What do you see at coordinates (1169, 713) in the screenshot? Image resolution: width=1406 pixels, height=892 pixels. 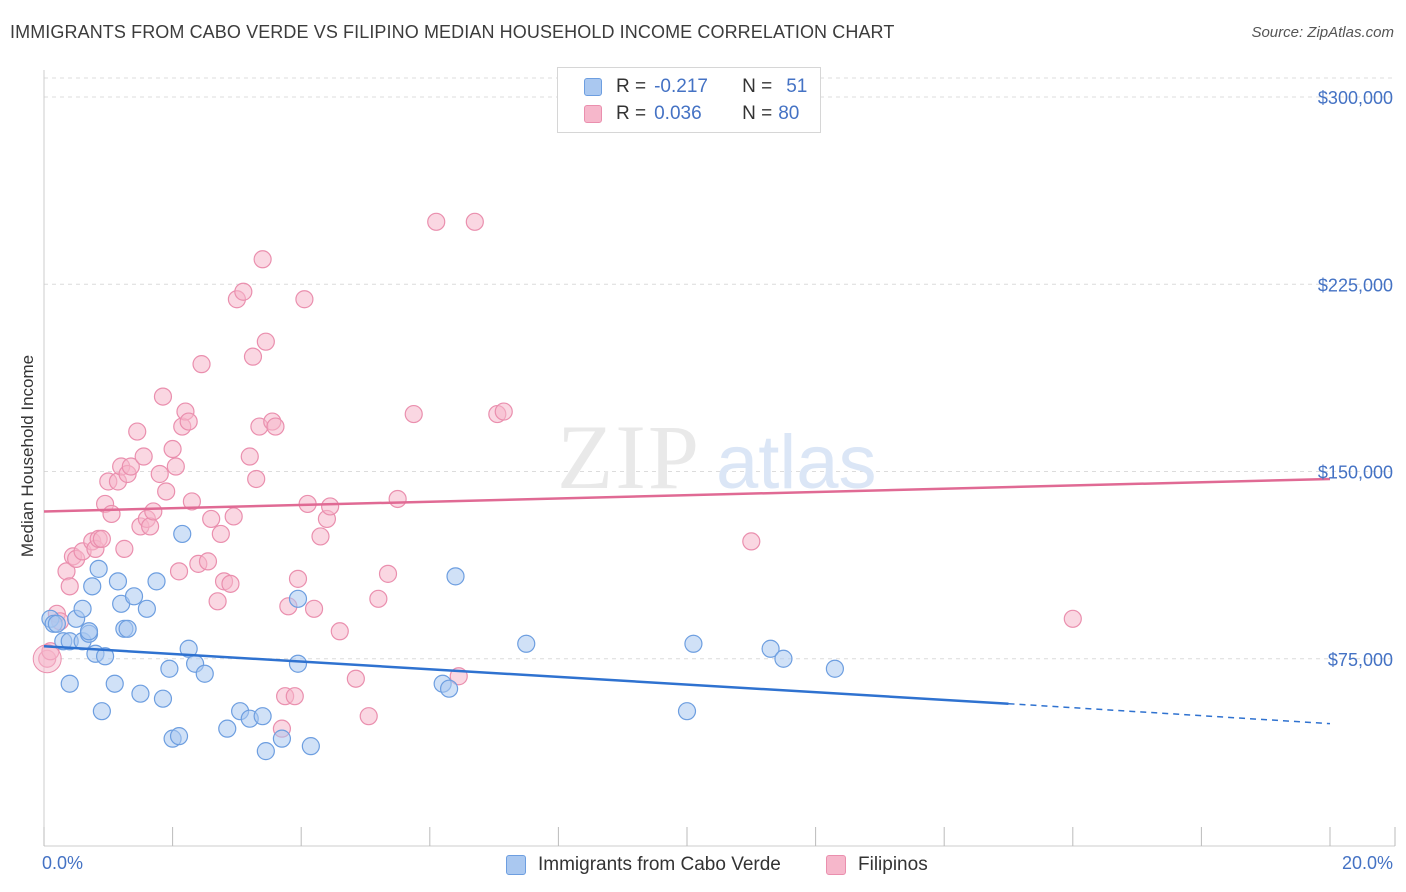 I see `cabo-verde-trend-extension` at bounding box center [1169, 713].